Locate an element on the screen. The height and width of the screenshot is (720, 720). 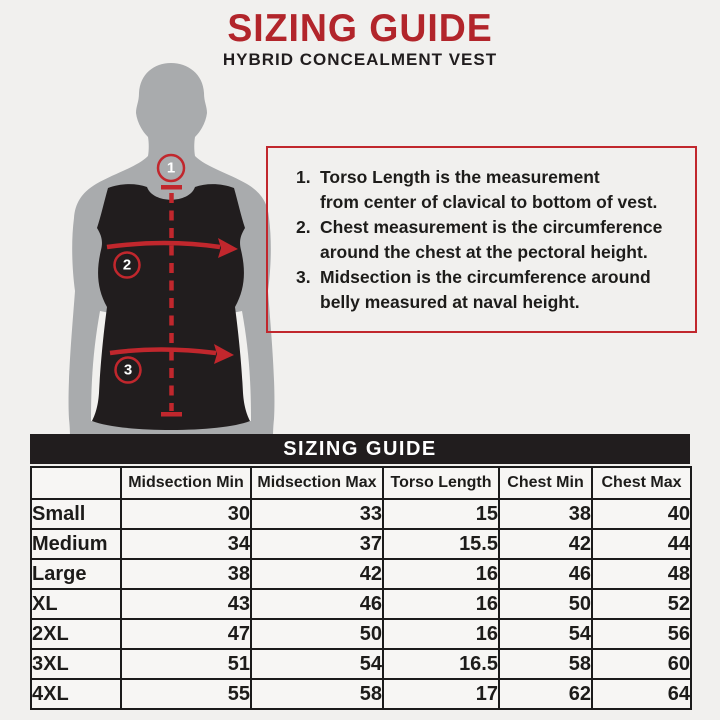
value-cell: 62 is located at coordinates (545, 694).